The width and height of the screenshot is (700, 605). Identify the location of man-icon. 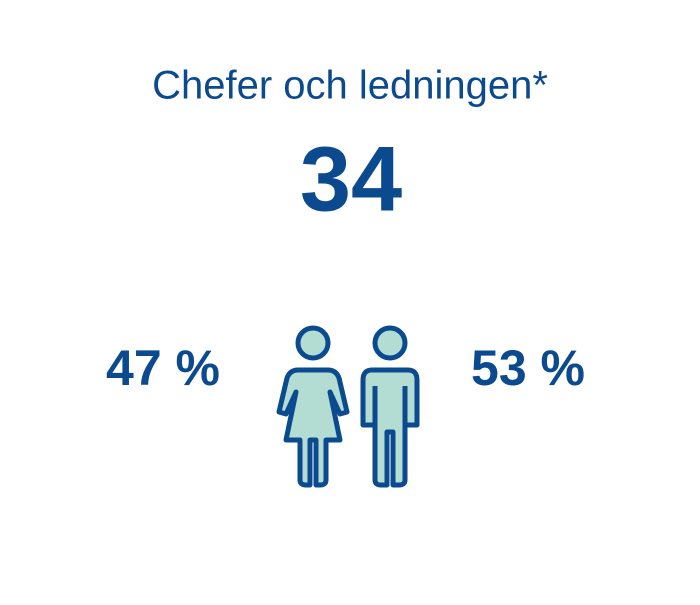
(390, 406).